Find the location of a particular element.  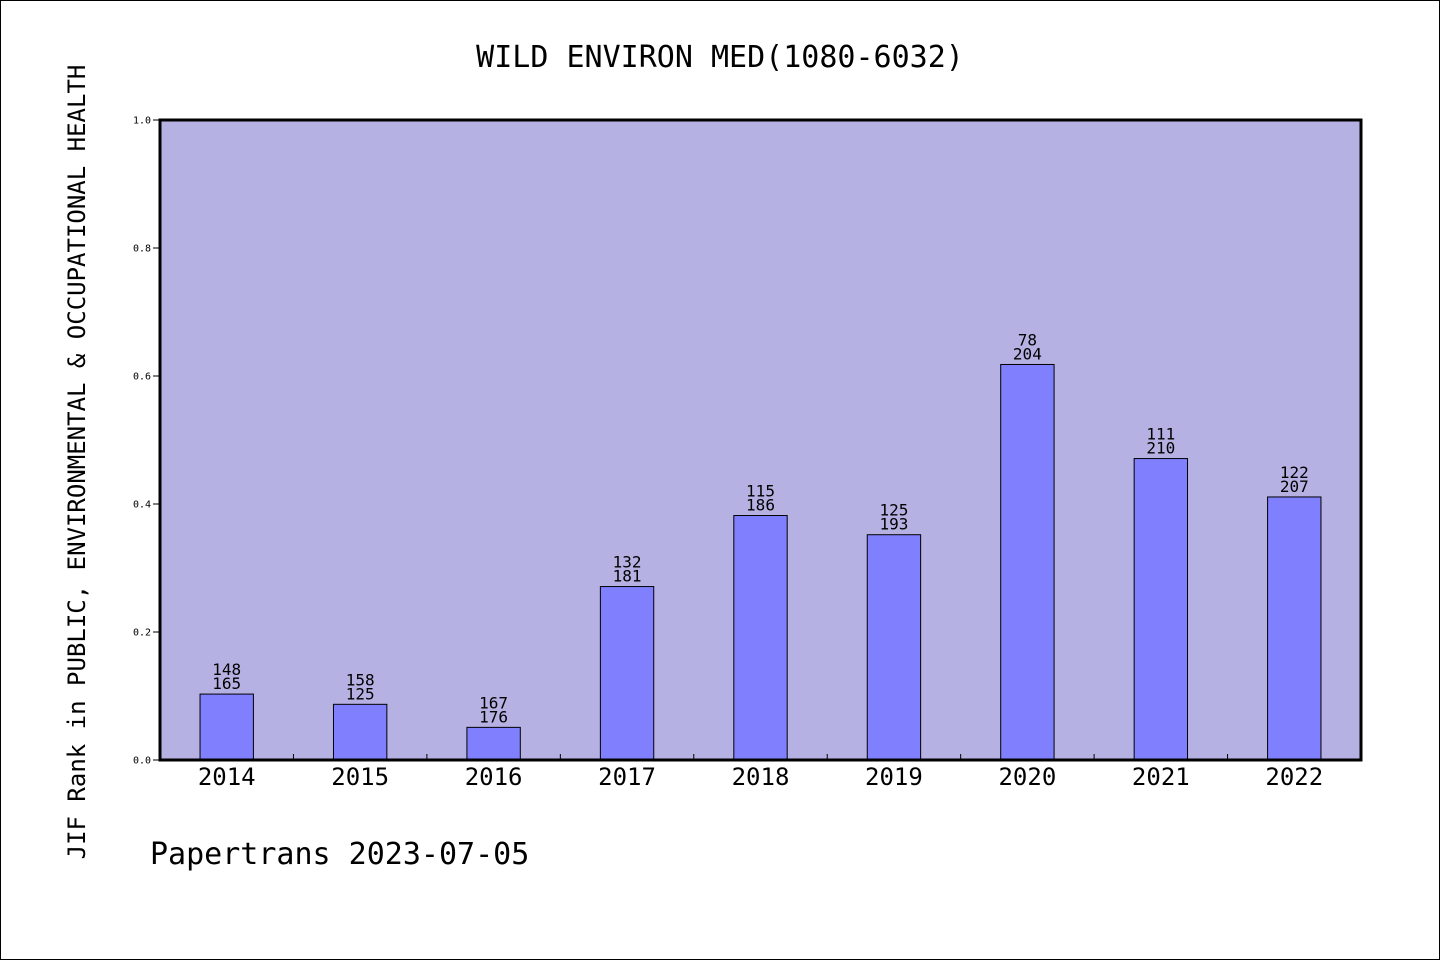

bar-total-label: 125 is located at coordinates (360, 693).